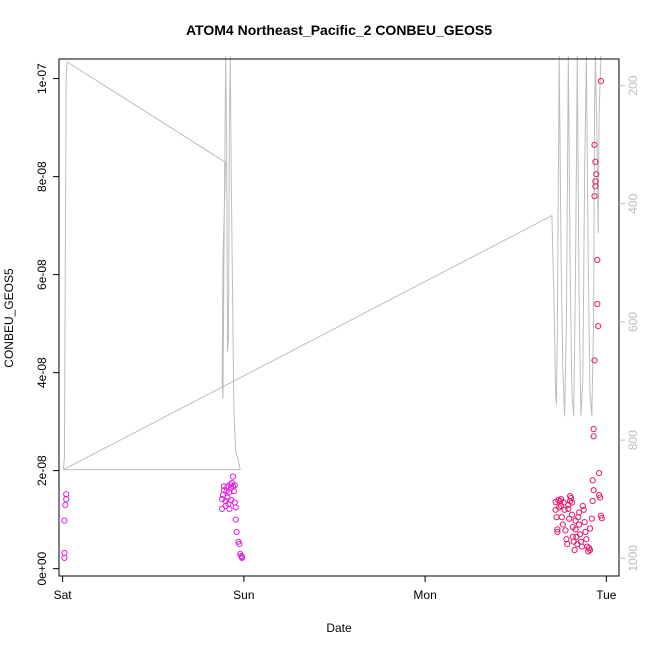 The width and height of the screenshot is (650, 650). What do you see at coordinates (42, 78) in the screenshot?
I see `y-tick-label-5: 1e-07` at bounding box center [42, 78].